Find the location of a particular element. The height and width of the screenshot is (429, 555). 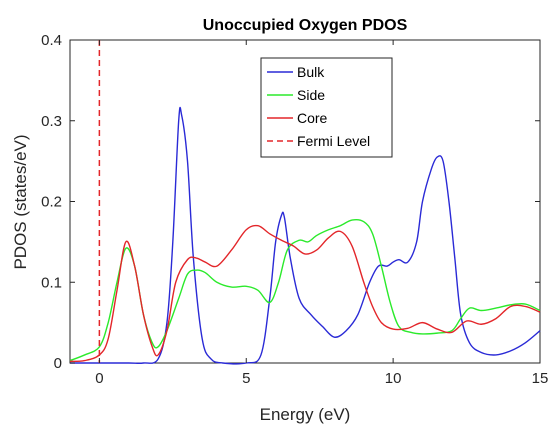

y-tick-label: 0.3 is located at coordinates (51, 121).